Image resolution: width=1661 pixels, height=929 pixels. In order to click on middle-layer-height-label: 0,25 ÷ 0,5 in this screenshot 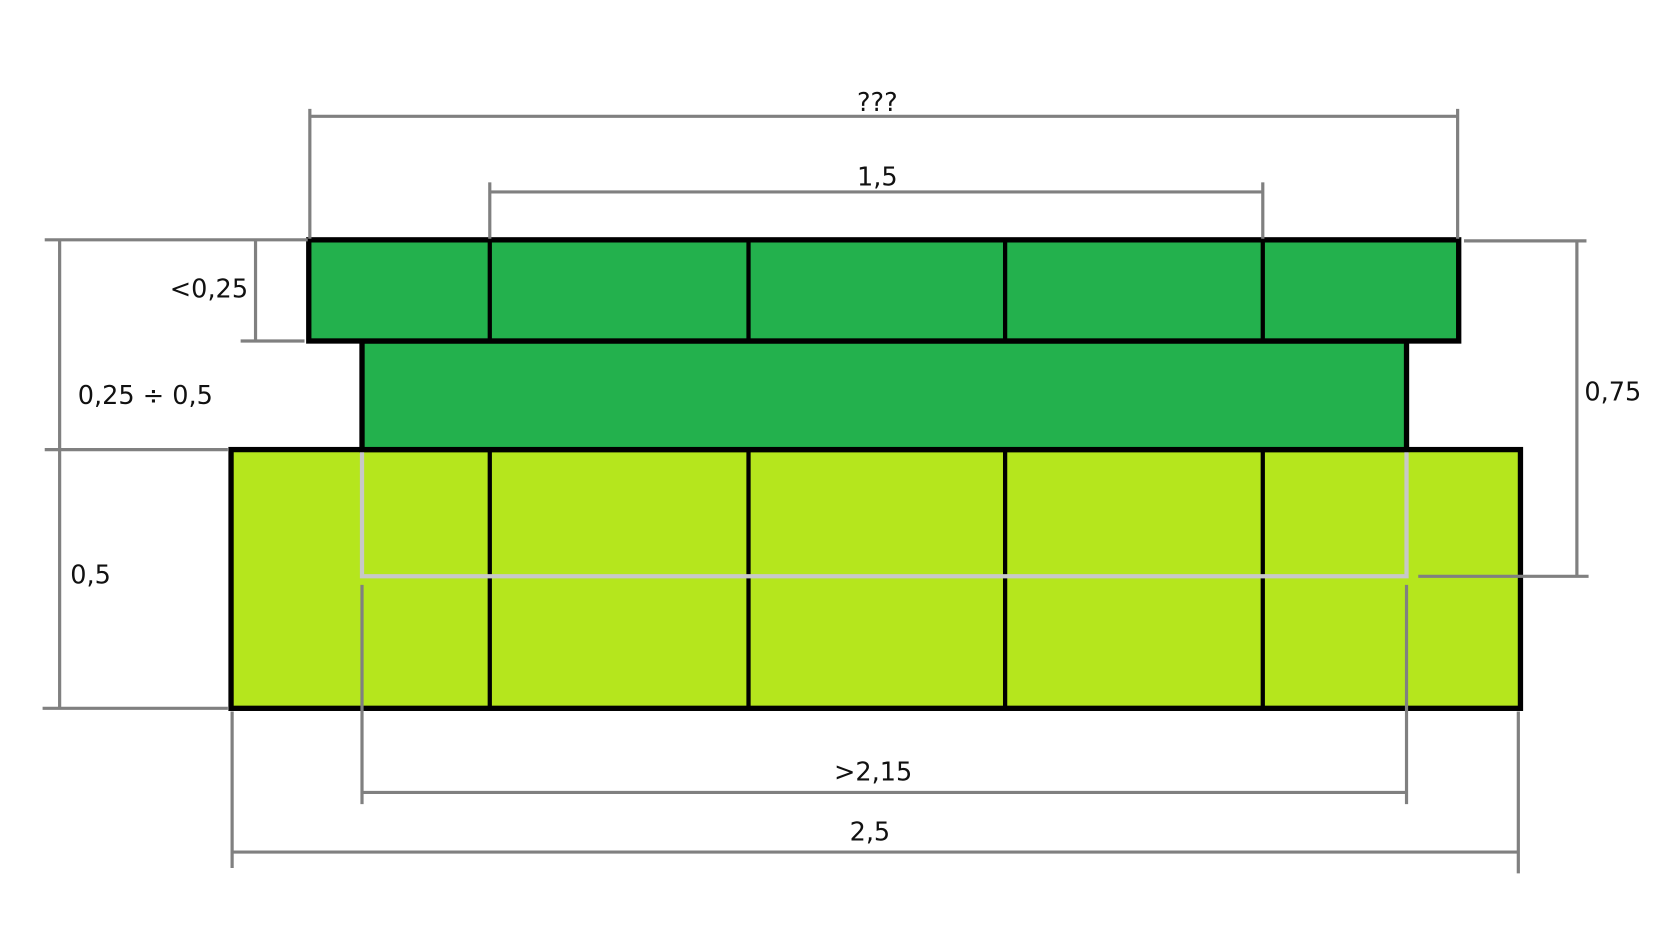, I will do `click(145, 396)`.